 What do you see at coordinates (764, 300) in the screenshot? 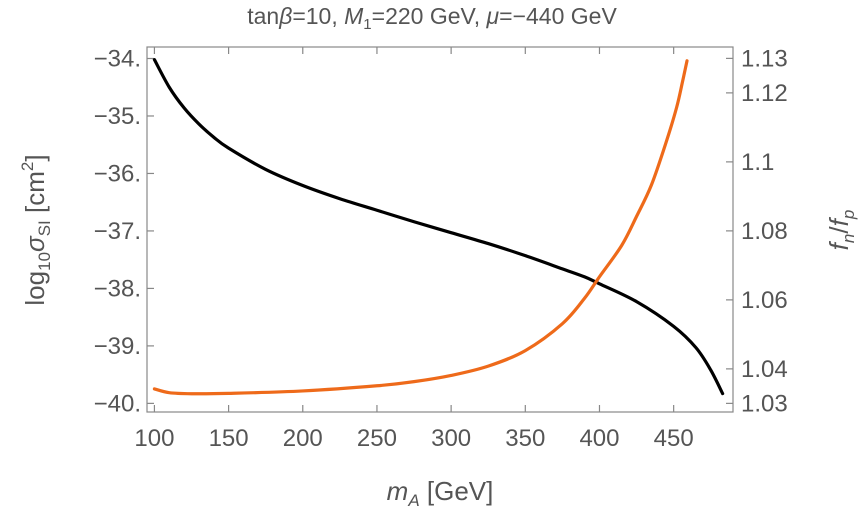
I see `y-right-tick-label: 1.06` at bounding box center [764, 300].